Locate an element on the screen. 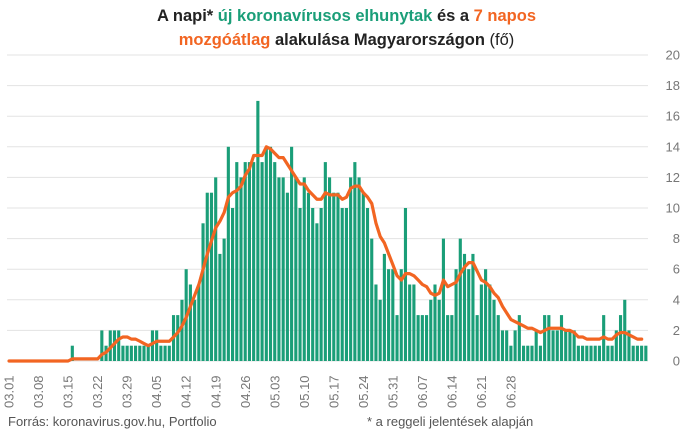 Image resolution: width=693 pixels, height=437 pixels. x-tick-label: 05.17 is located at coordinates (333, 391).